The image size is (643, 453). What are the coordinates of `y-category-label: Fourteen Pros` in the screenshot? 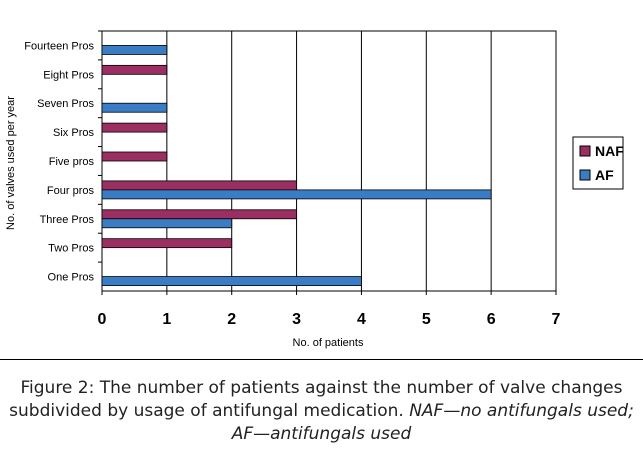 It's located at (59, 46).